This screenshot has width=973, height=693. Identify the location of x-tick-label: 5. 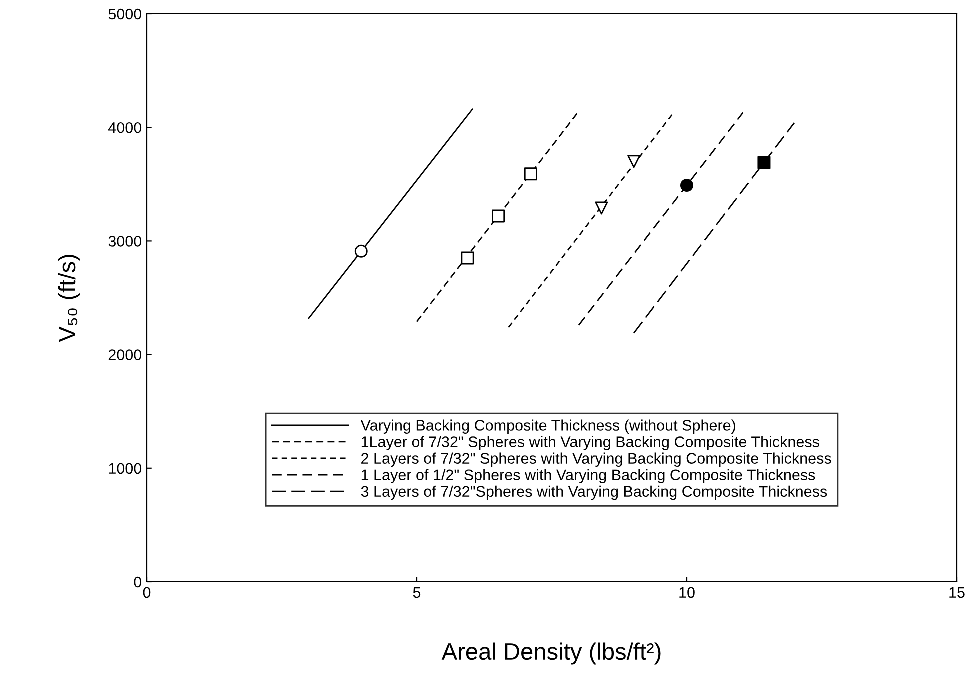
(417, 592).